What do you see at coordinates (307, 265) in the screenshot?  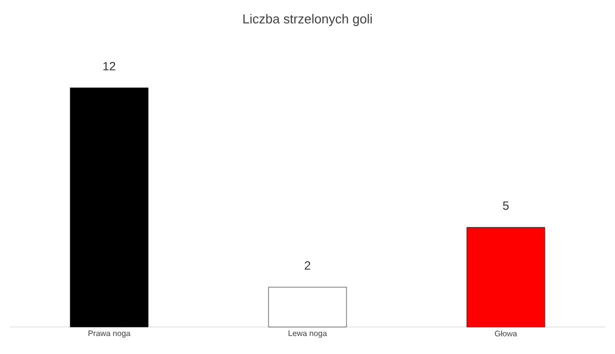 I see `data-label: 2` at bounding box center [307, 265].